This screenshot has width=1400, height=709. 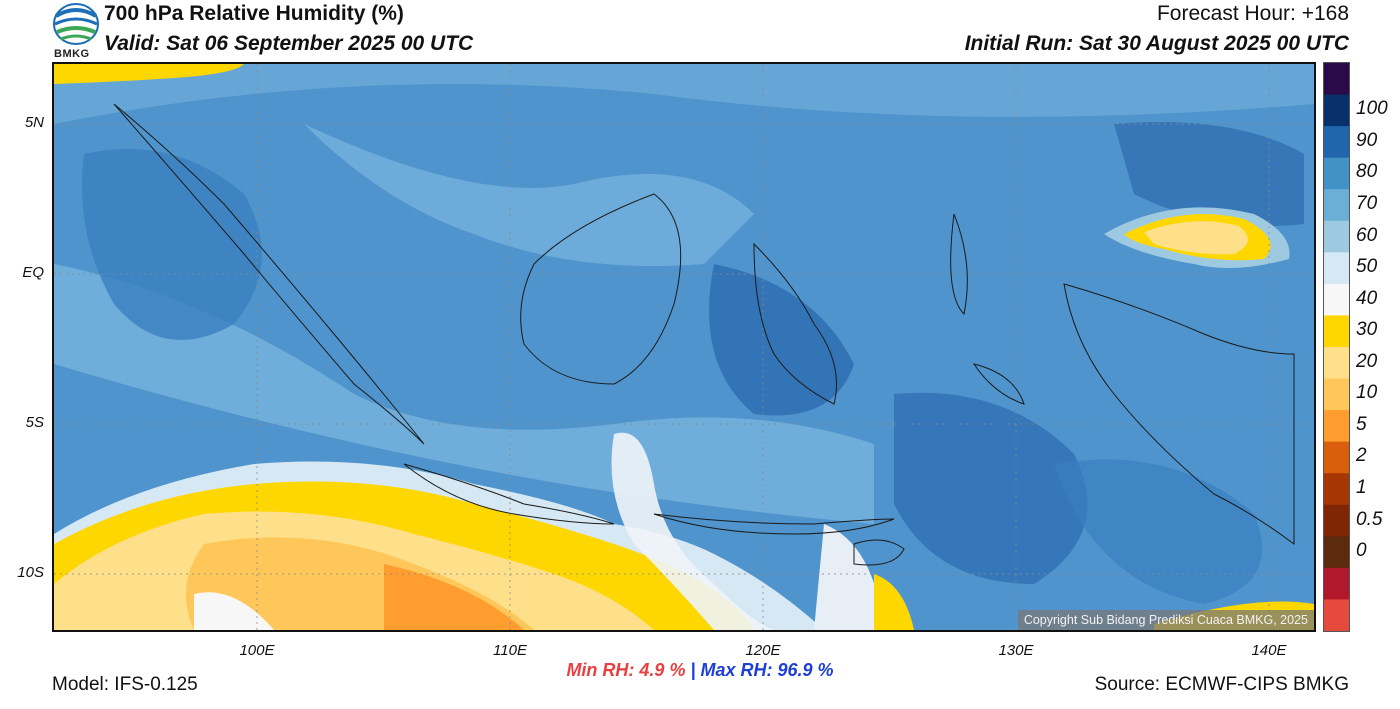 I want to click on lon-label-100e: 100E, so click(x=257, y=650).